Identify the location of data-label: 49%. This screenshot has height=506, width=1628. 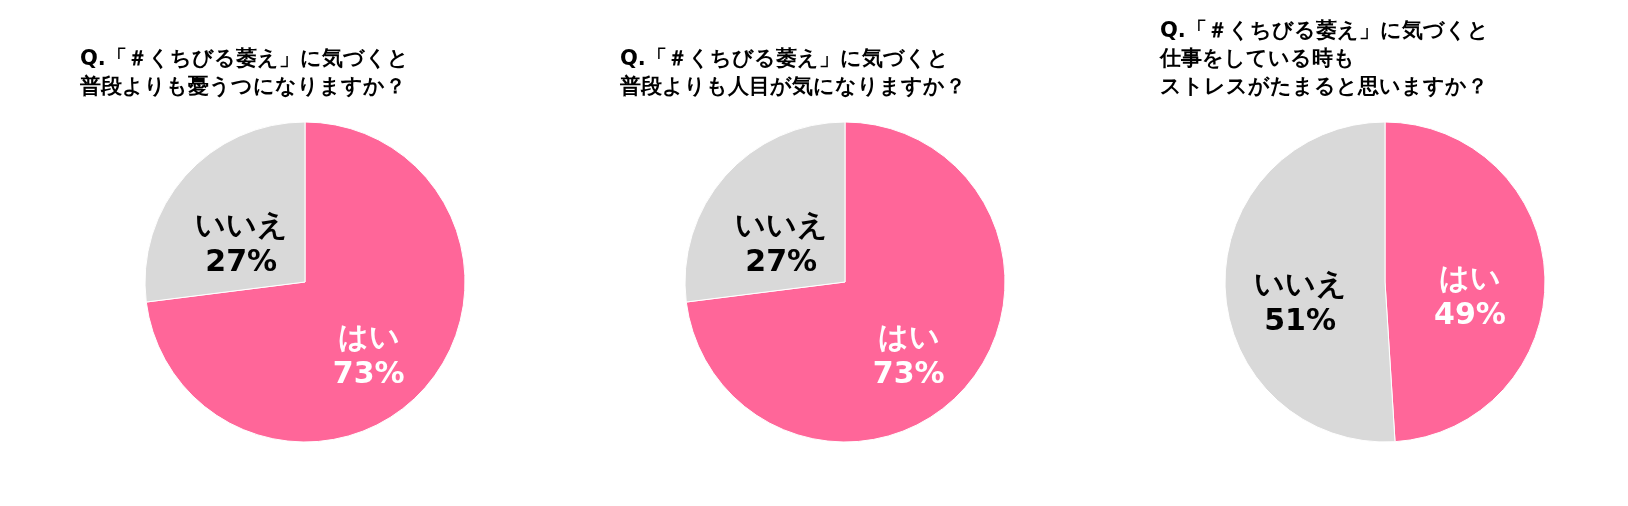
(1470, 314).